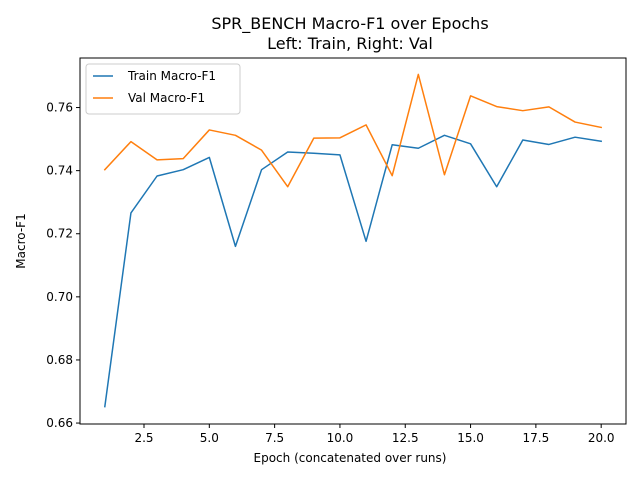 The width and height of the screenshot is (640, 480). What do you see at coordinates (59, 234) in the screenshot?
I see `y-tick-label: 0.72` at bounding box center [59, 234].